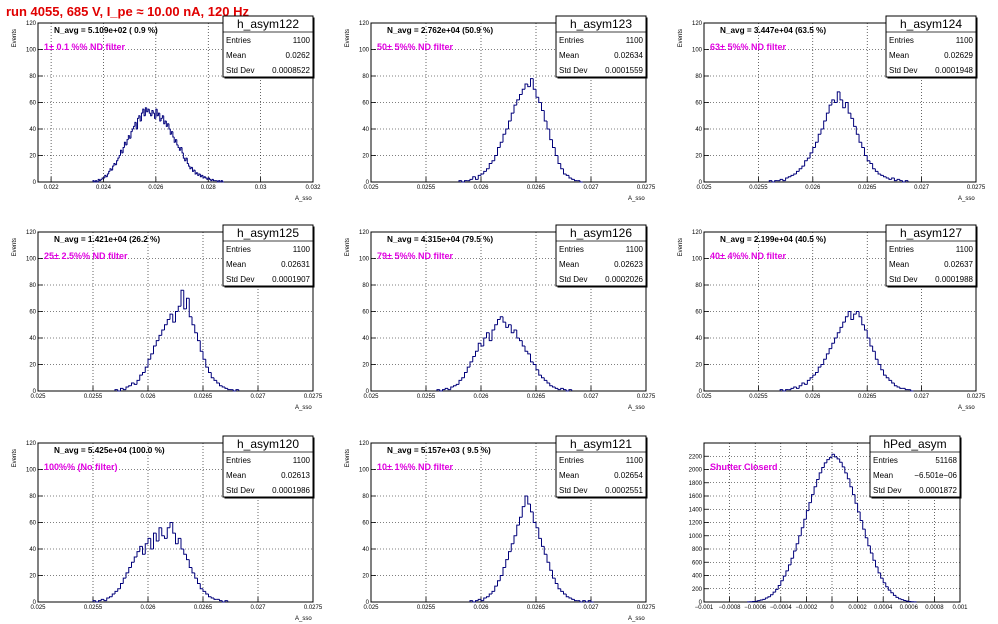 Image resolution: width=998 pixels, height=624 pixels. I want to click on filter-annotation: 100%% (No filter), so click(81, 467).